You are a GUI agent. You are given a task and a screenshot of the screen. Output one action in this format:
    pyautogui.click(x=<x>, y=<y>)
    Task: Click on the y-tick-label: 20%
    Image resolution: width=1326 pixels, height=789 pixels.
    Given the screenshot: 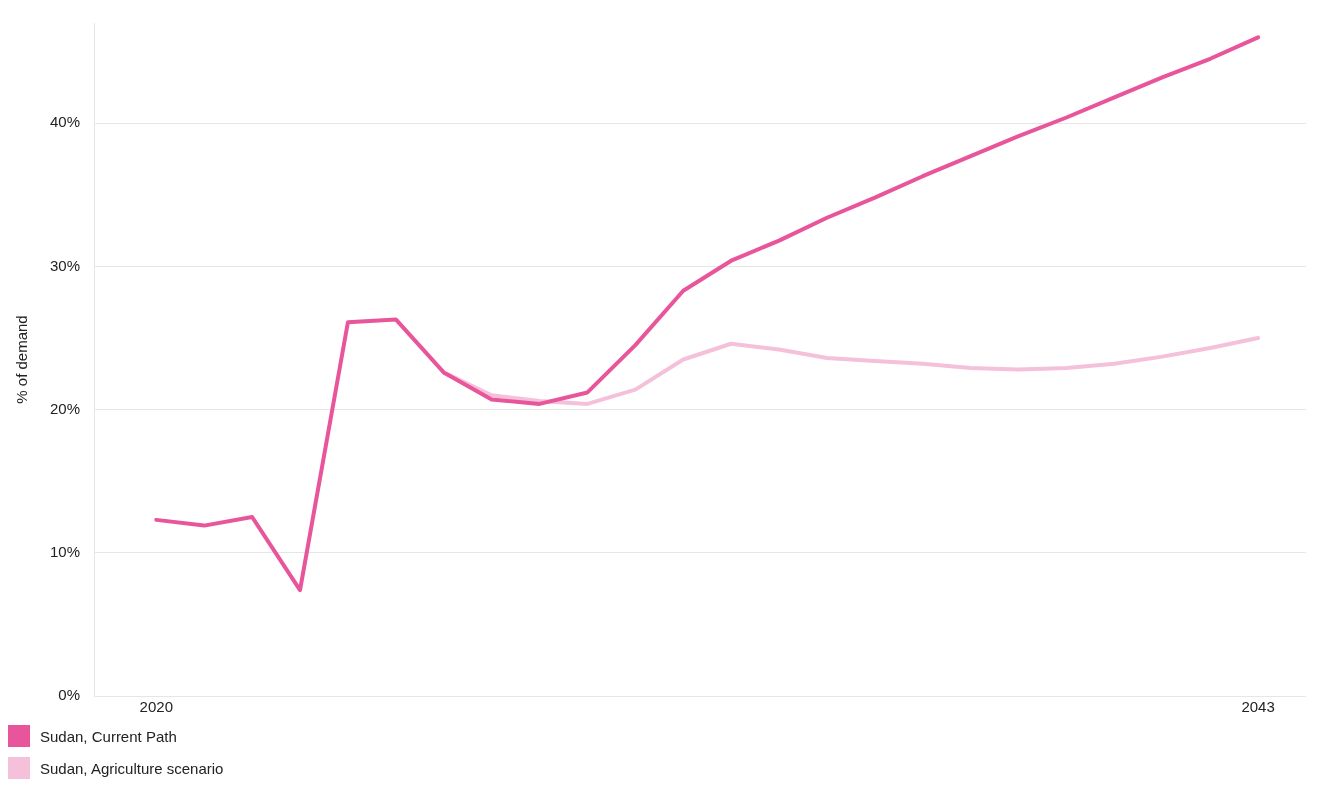 What is the action you would take?
    pyautogui.click(x=65, y=408)
    